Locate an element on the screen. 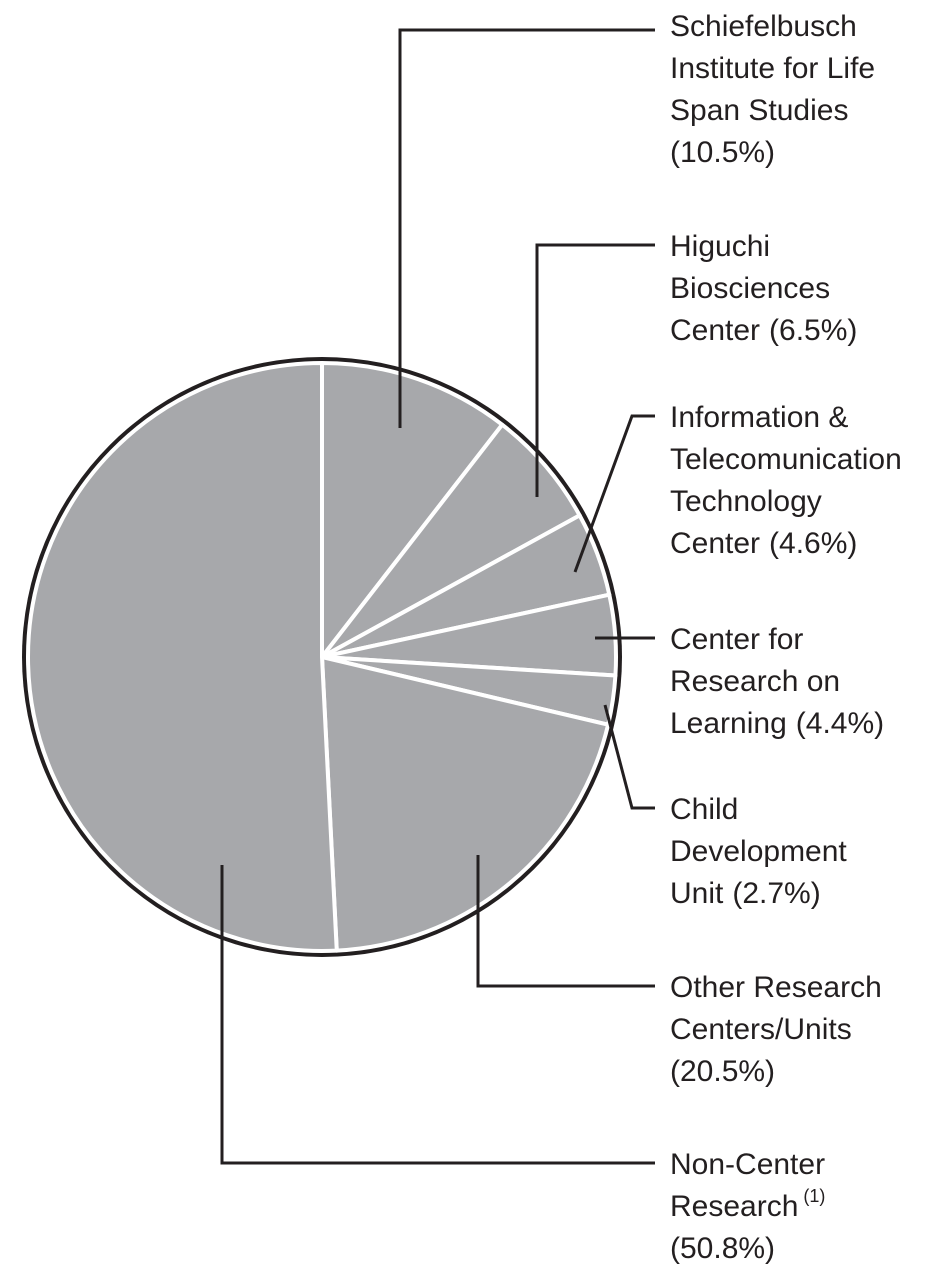 The height and width of the screenshot is (1266, 943). label-line: Other Research is located at coordinates (776, 987).